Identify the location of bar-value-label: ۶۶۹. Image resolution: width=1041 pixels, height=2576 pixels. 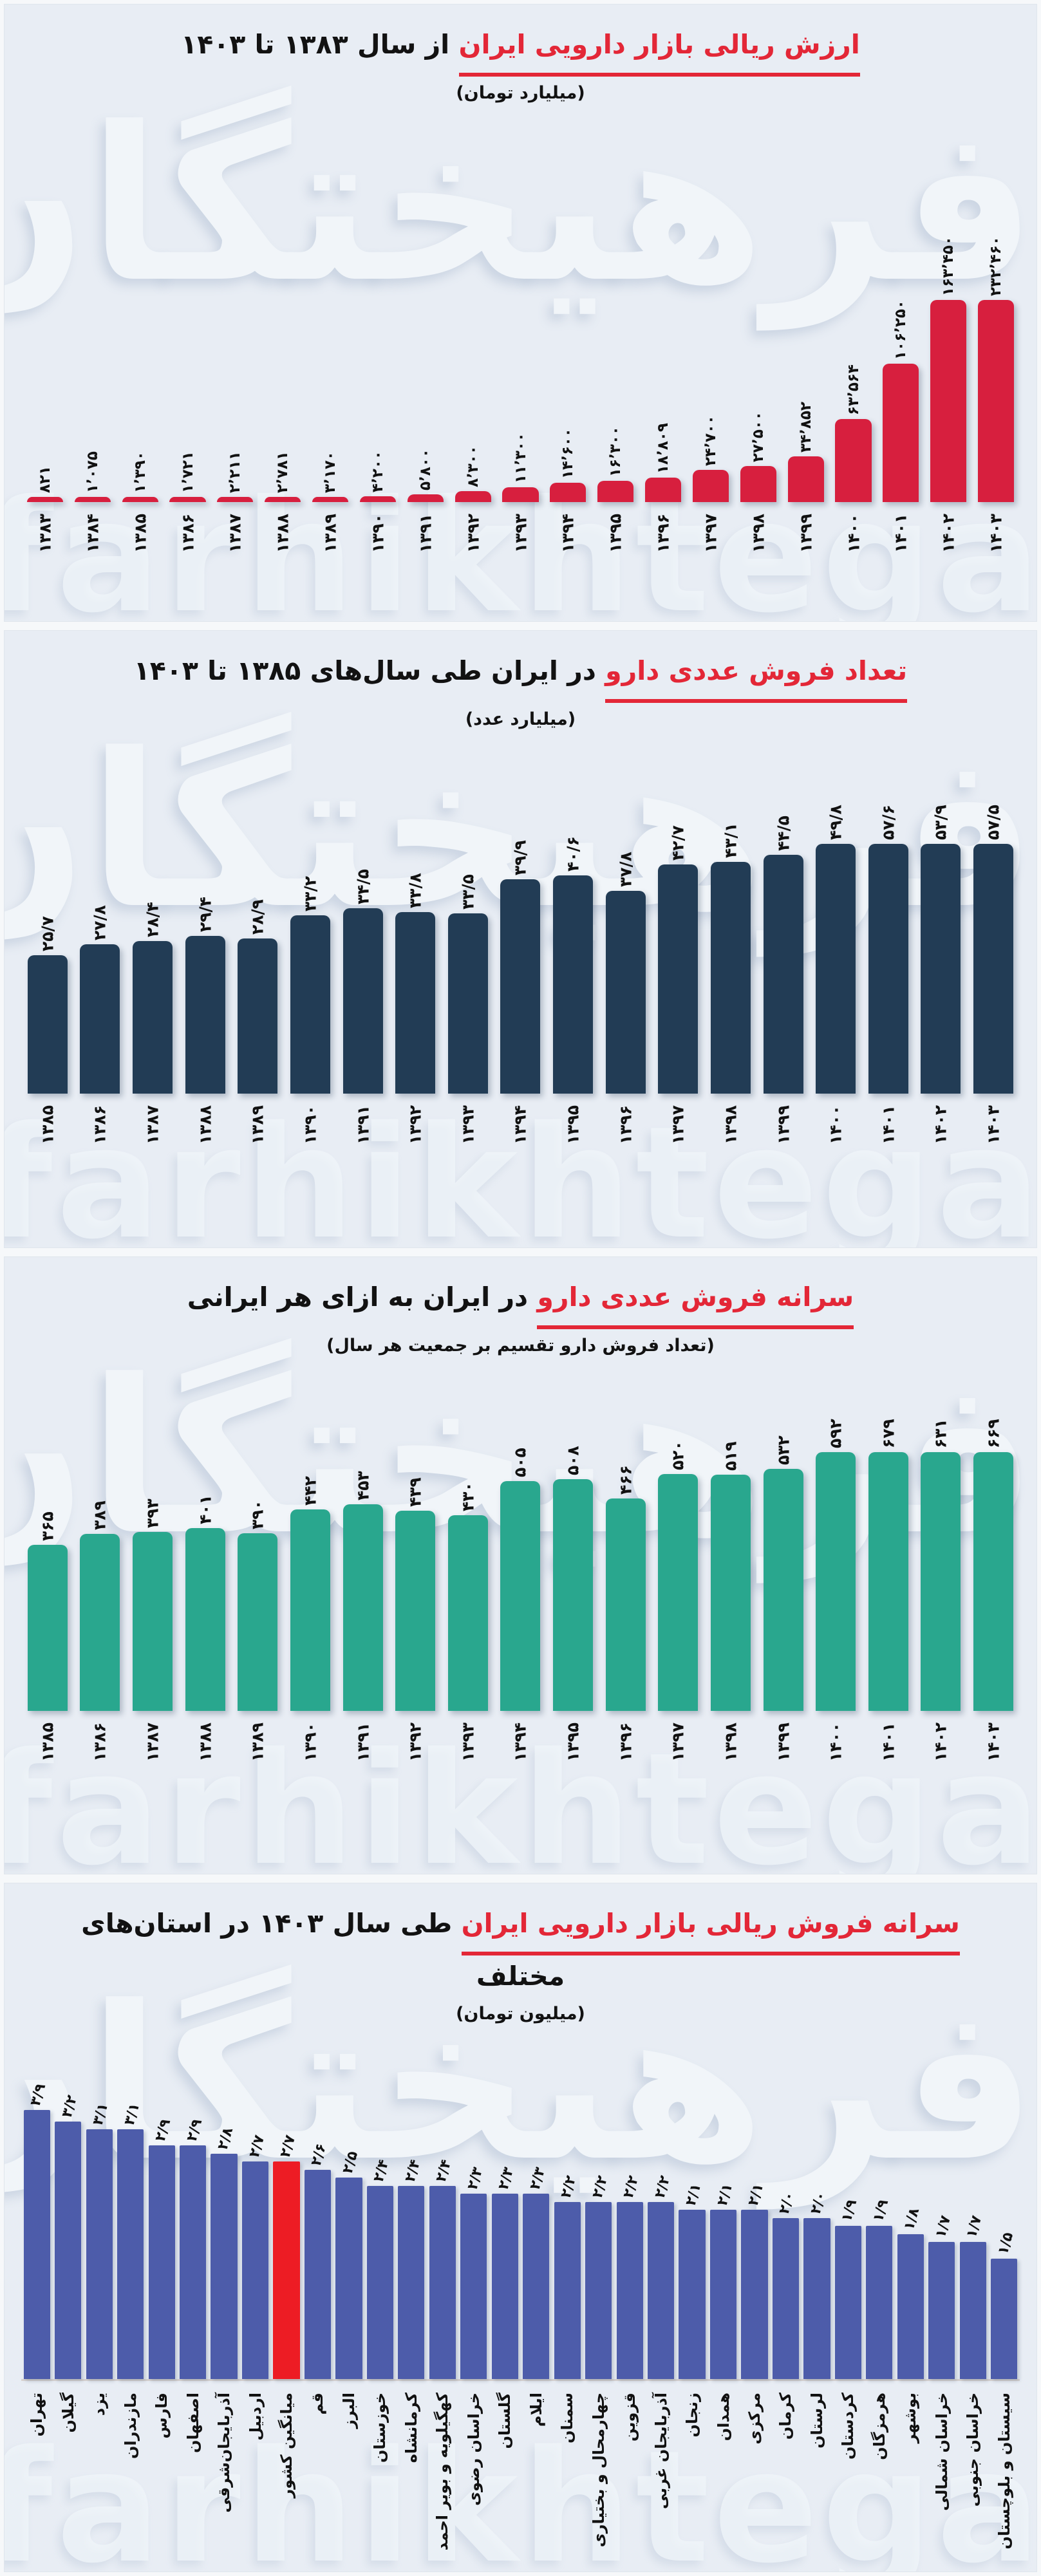
(993, 1425).